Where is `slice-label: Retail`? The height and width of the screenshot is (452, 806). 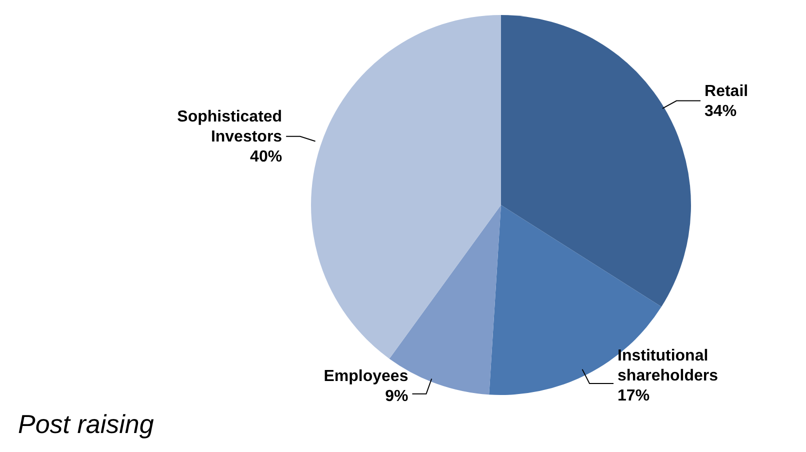 slice-label: Retail is located at coordinates (726, 91).